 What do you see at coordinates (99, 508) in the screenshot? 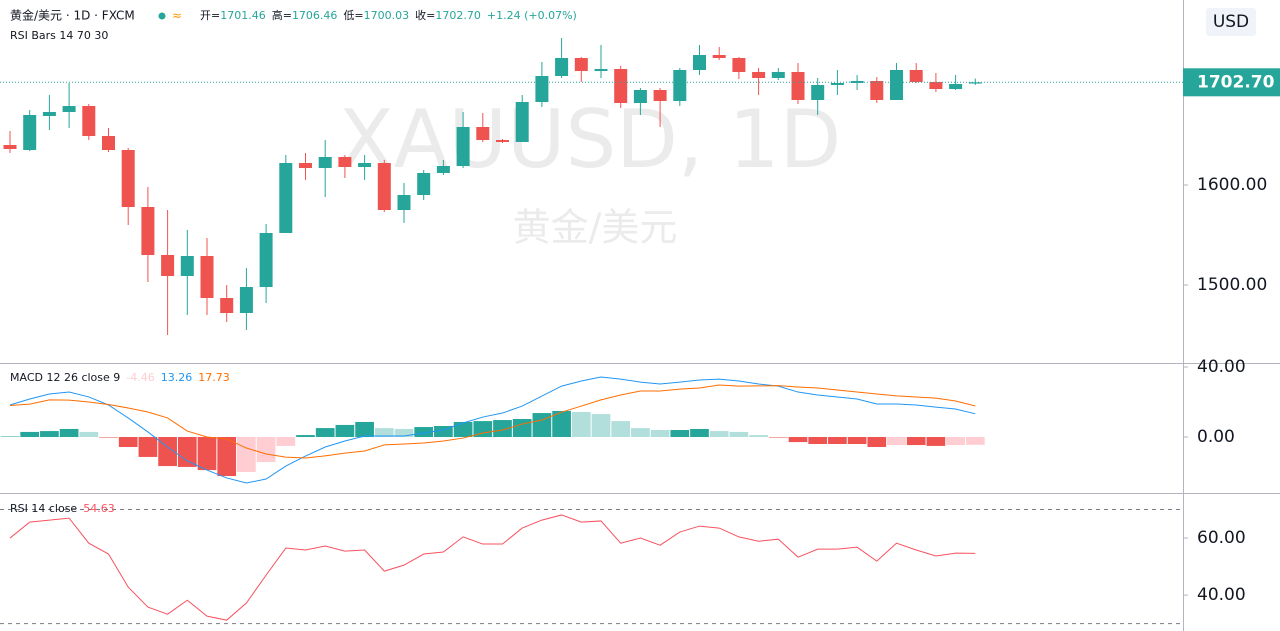
I see `header-text: 54.63` at bounding box center [99, 508].